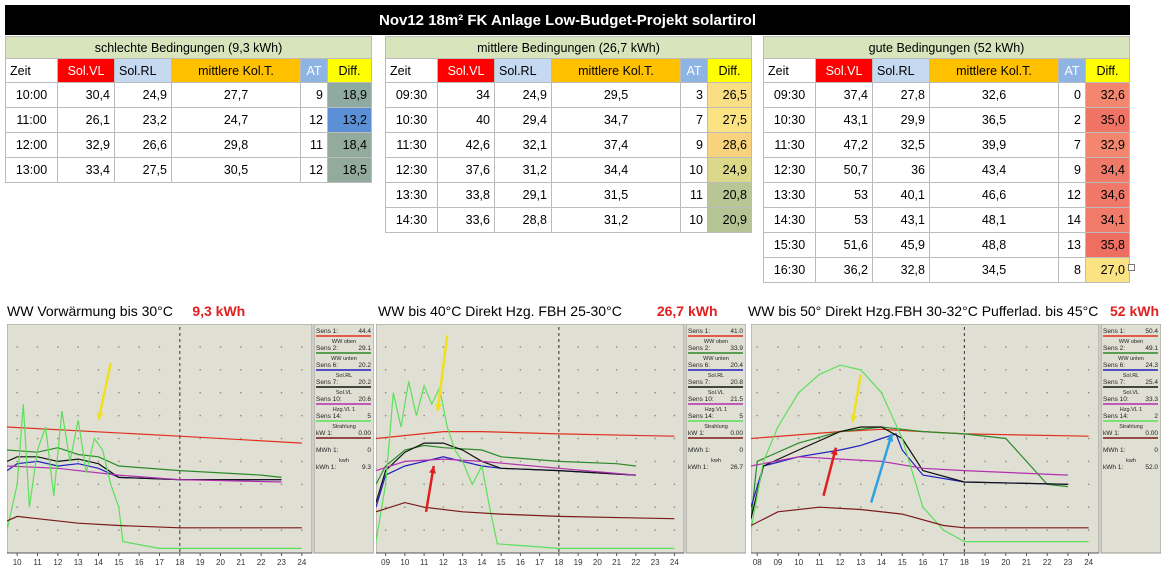 This screenshot has height=574, width=1163. I want to click on x-tick-label: 20, so click(597, 562).